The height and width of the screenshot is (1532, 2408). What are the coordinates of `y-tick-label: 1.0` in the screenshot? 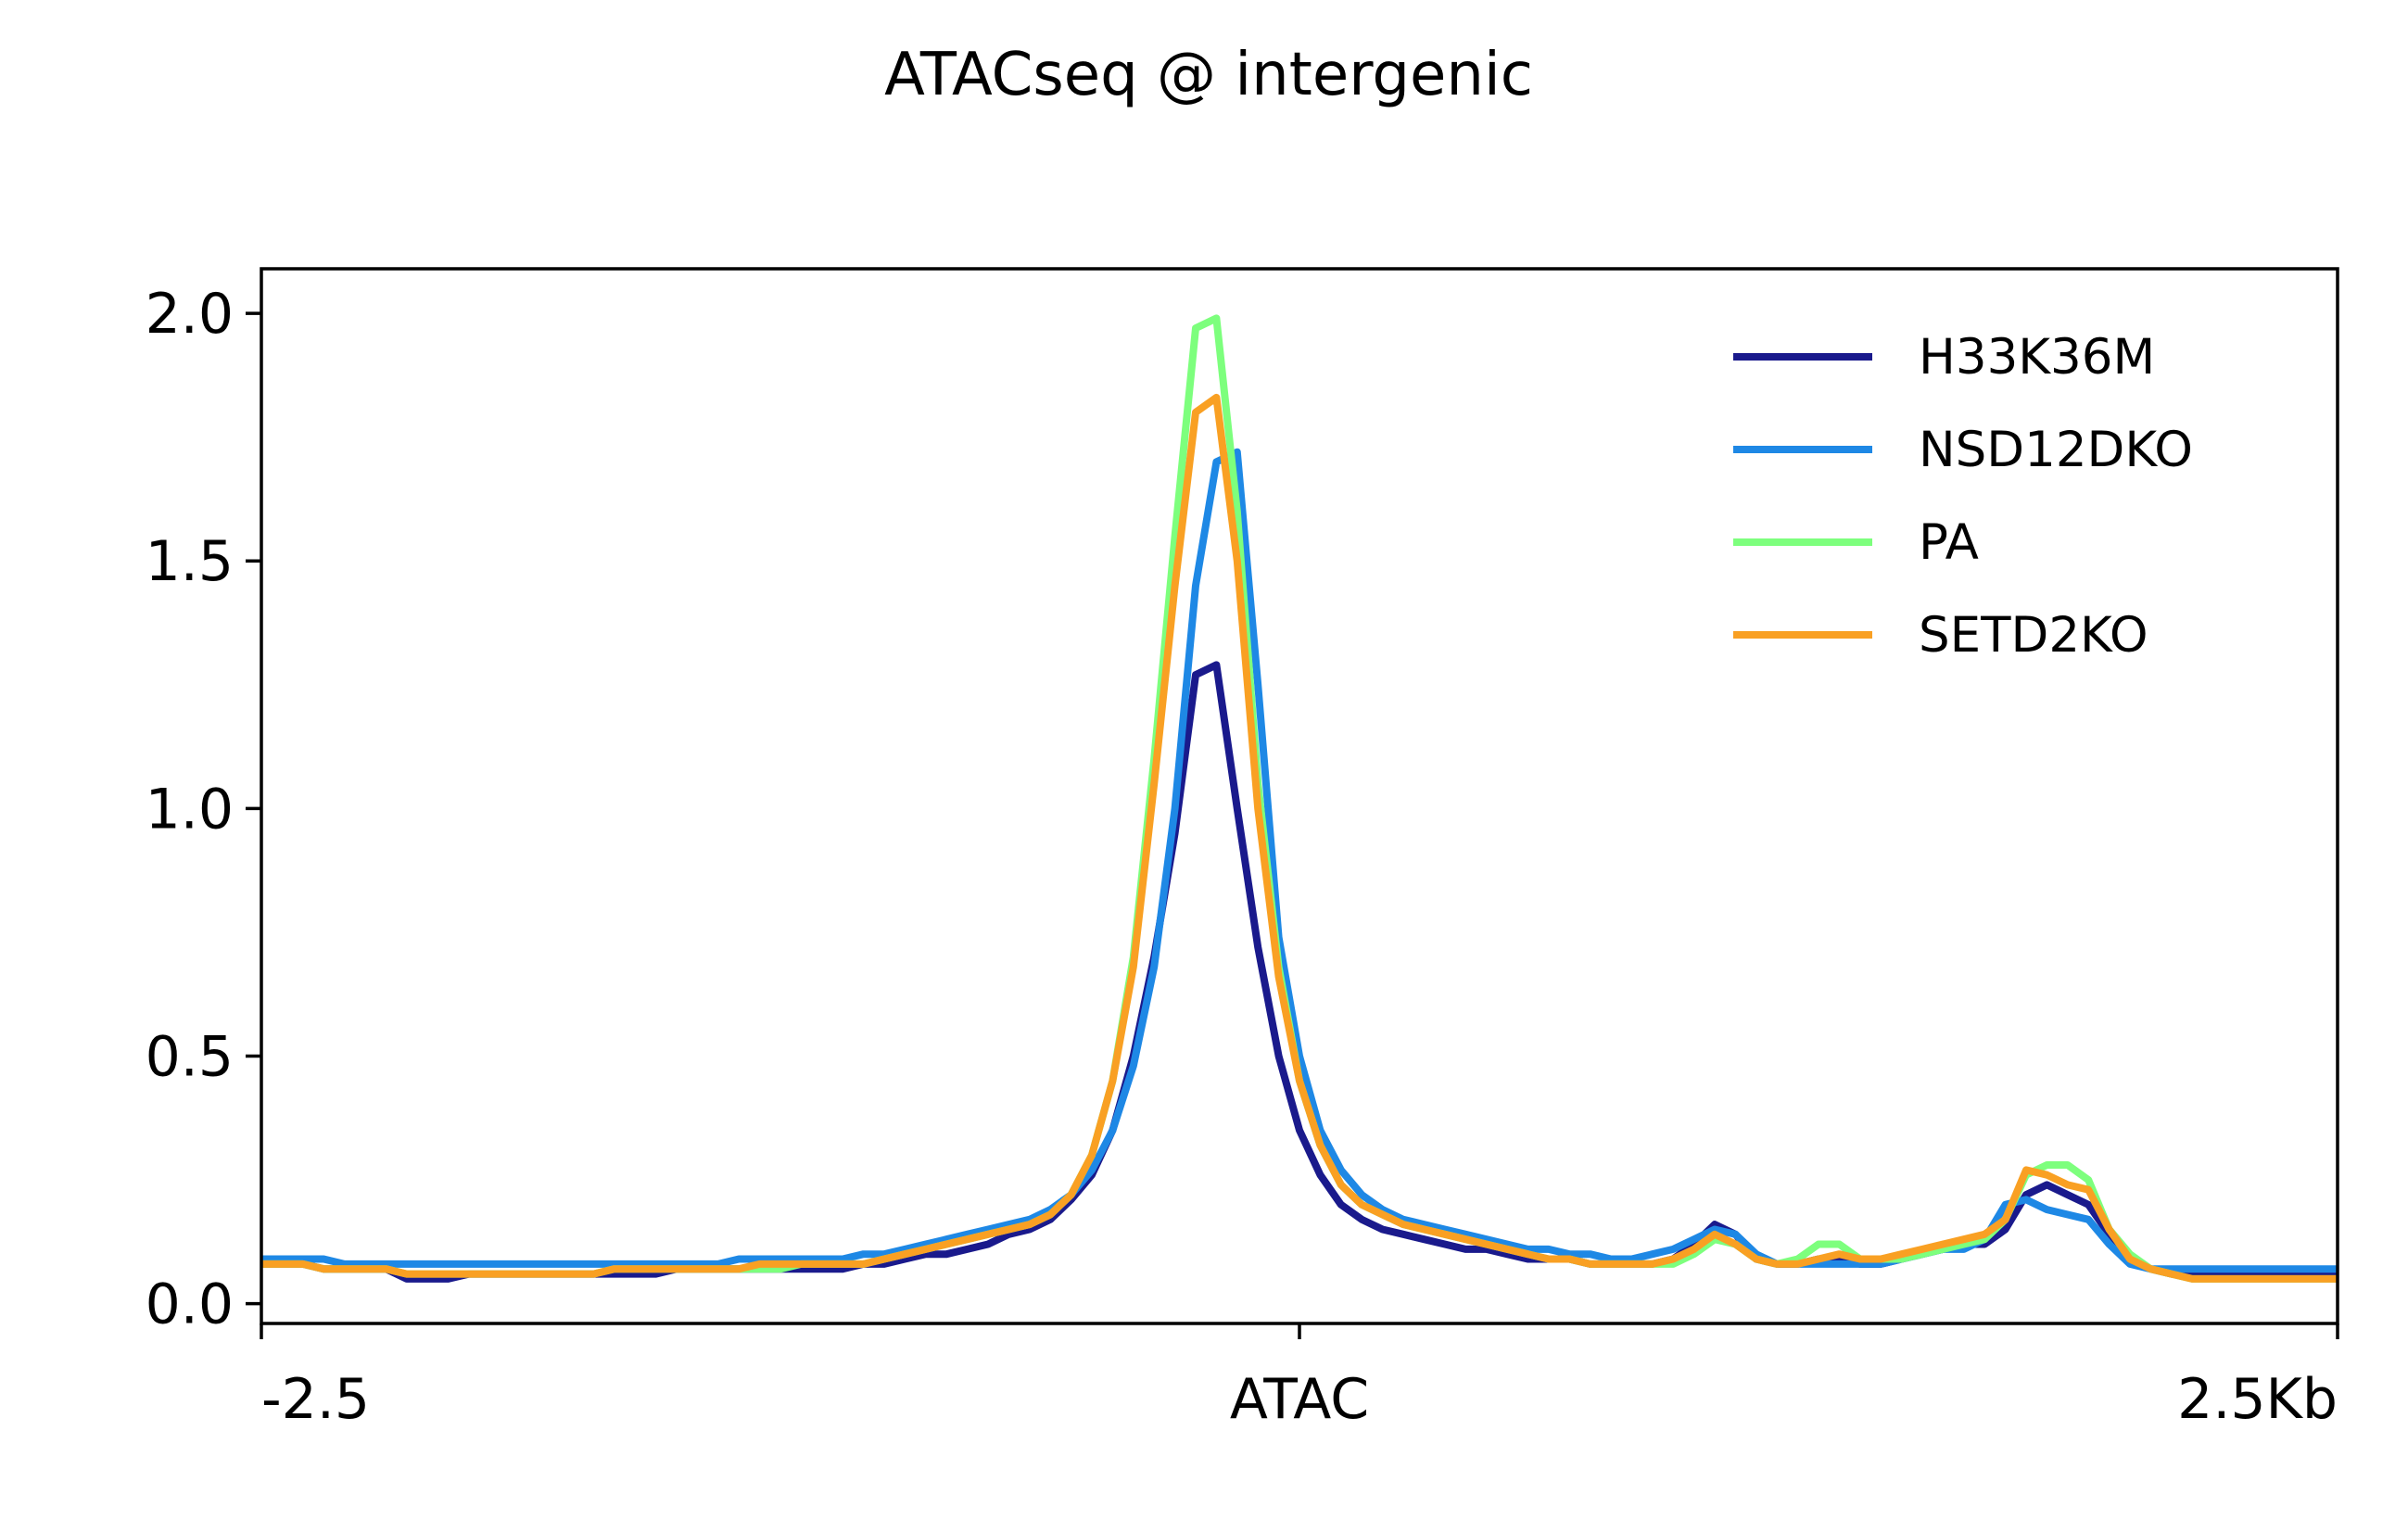 It's located at (190, 810).